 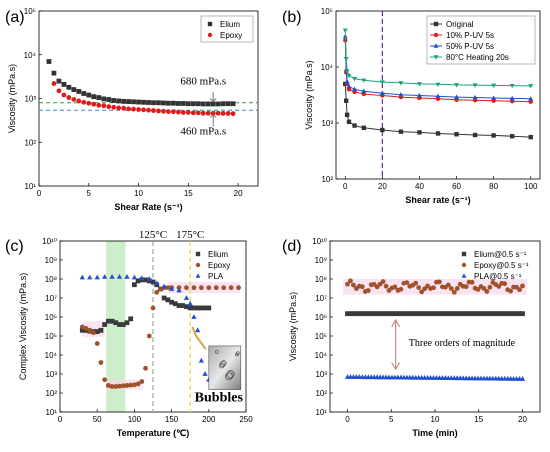 What do you see at coordinates (321, 260) in the screenshot?
I see `y-tick-label: 10⁹` at bounding box center [321, 260].